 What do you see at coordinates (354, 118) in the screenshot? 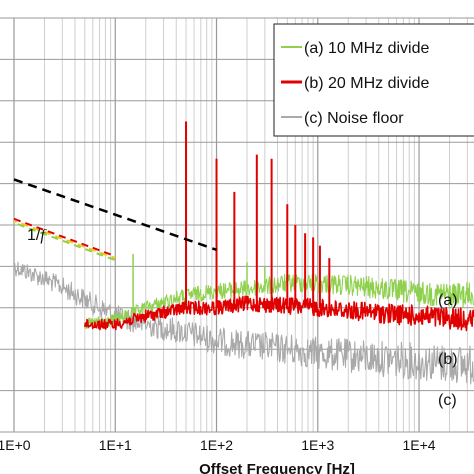
I see `legend-entry-c: (c) Noise floor` at bounding box center [354, 118].